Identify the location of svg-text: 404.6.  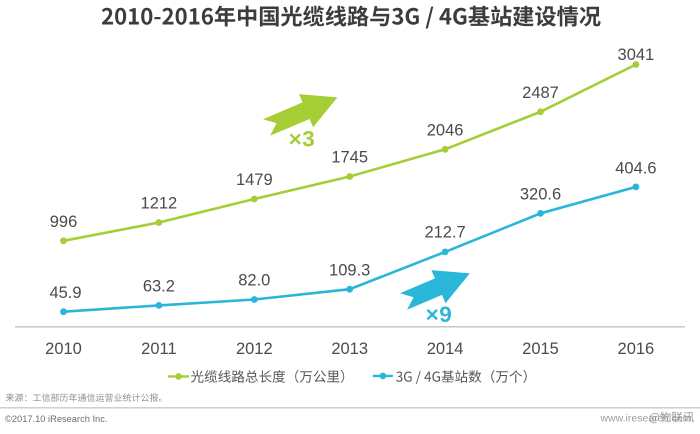
(635, 168).